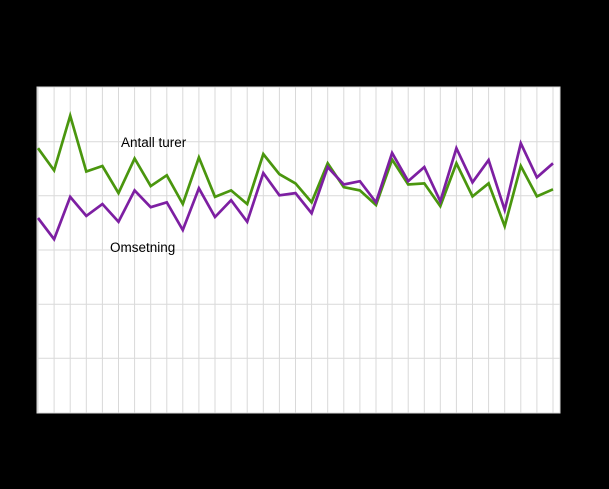 The image size is (609, 489). Describe the element at coordinates (142, 247) in the screenshot. I see `omsetning-label: Omsetning` at that location.